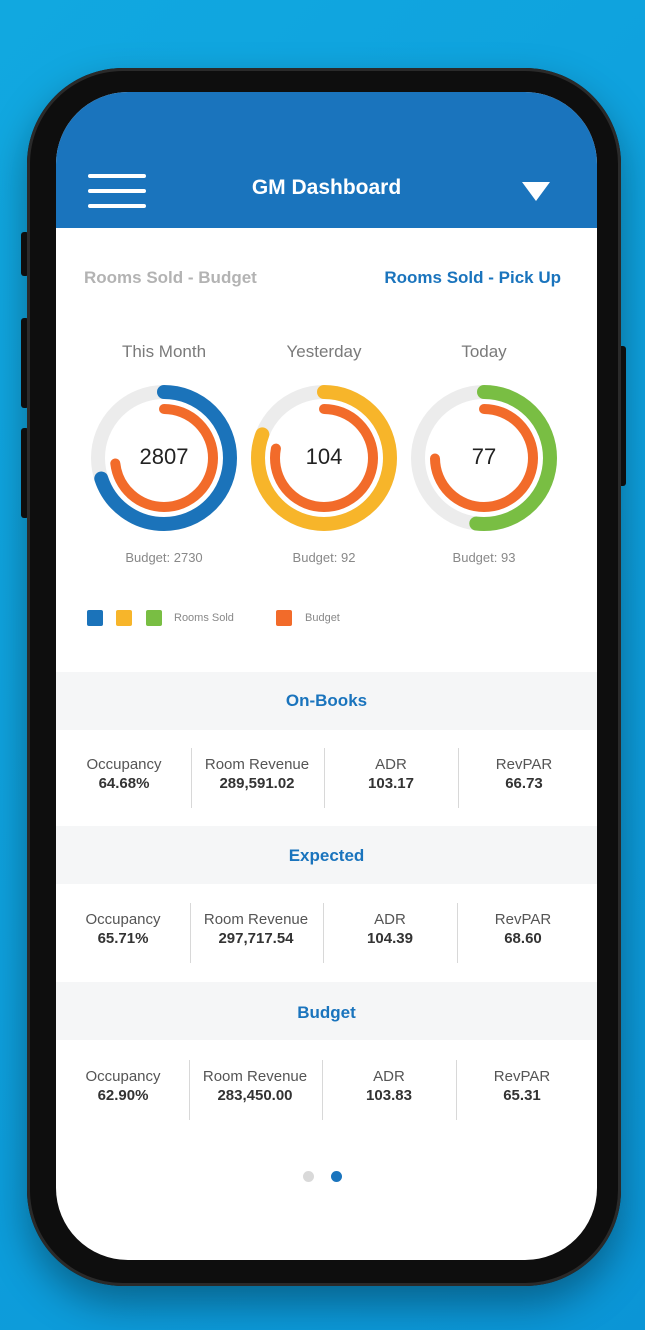  What do you see at coordinates (257, 783) in the screenshot?
I see `metric-value: 289,591.02` at bounding box center [257, 783].